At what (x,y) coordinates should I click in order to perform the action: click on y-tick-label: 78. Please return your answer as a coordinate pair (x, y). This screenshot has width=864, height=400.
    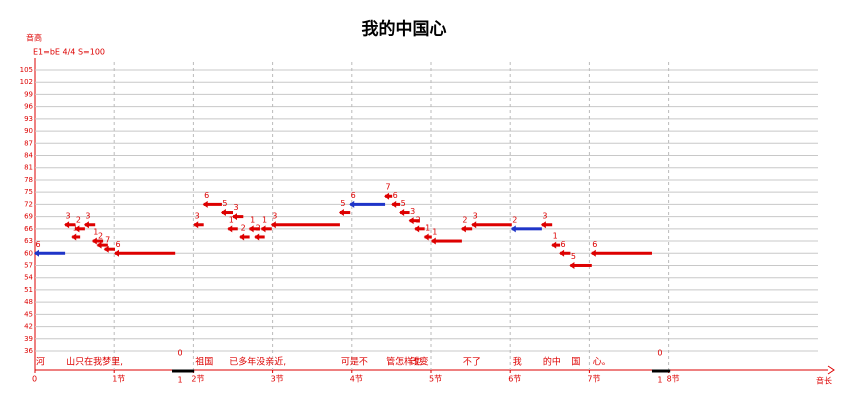
    Looking at the image, I should click on (28, 180).